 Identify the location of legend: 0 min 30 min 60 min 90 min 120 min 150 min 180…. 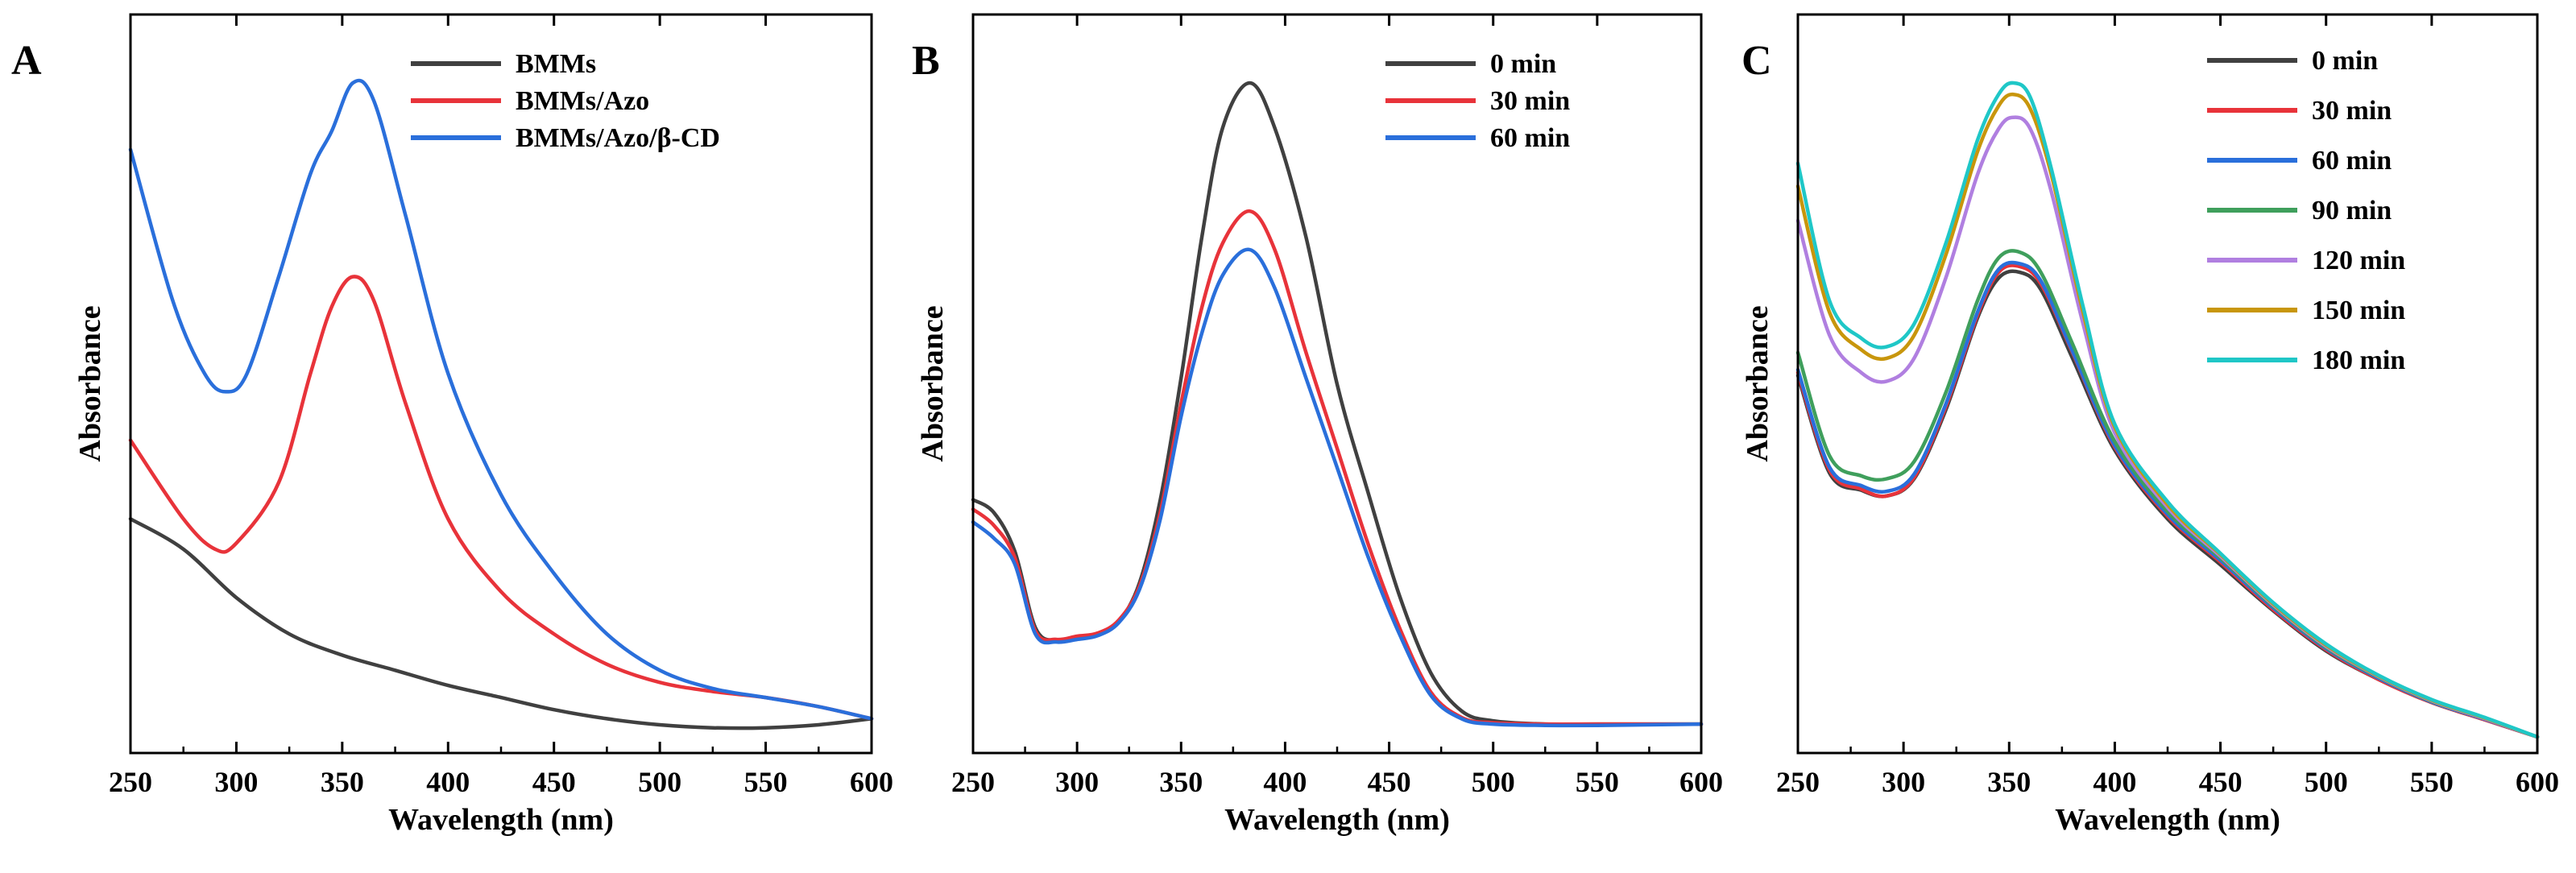
(2306, 210).